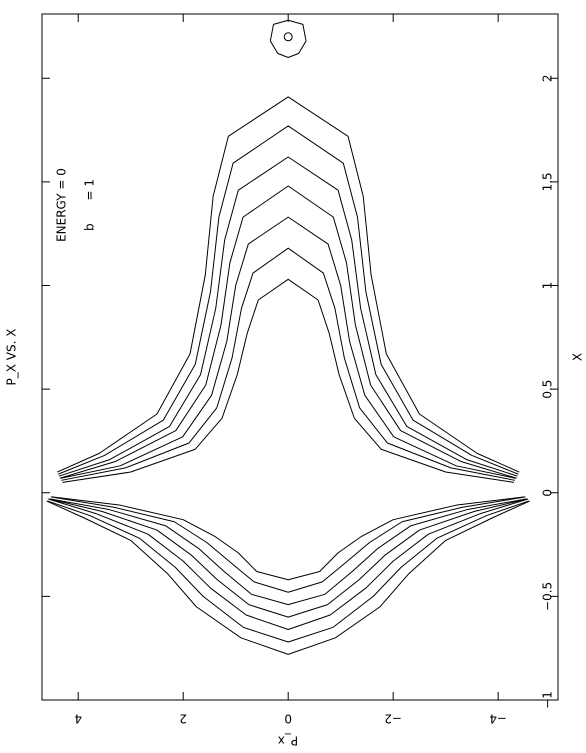  I want to click on x-tick-label: 1, so click(548, 286).